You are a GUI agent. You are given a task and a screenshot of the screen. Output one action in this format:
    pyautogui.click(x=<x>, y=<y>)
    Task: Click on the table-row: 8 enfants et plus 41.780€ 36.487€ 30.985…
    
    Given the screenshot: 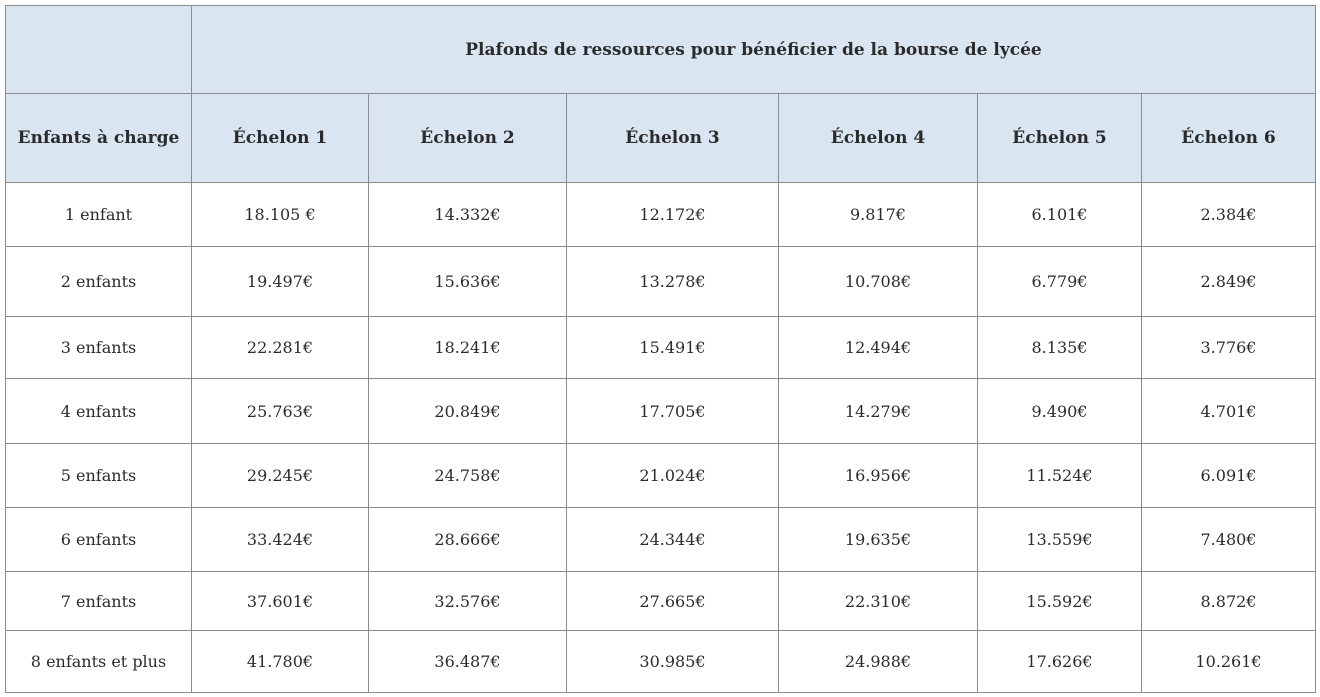 What is the action you would take?
    pyautogui.click(x=660, y=661)
    